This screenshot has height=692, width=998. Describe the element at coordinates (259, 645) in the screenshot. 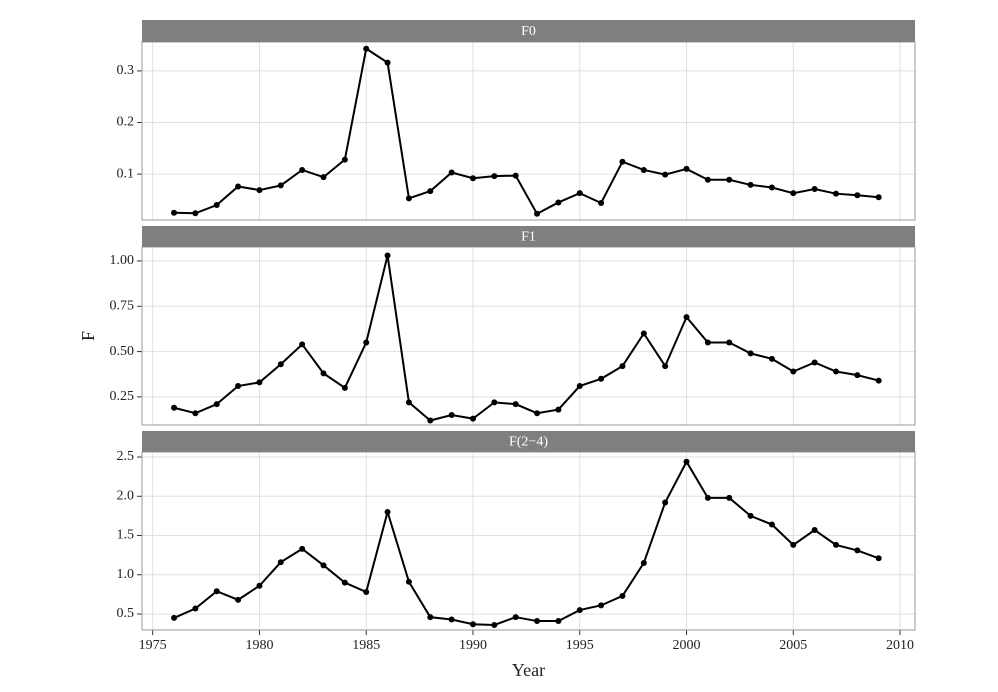

I see `x-tick-label: 1980` at that location.